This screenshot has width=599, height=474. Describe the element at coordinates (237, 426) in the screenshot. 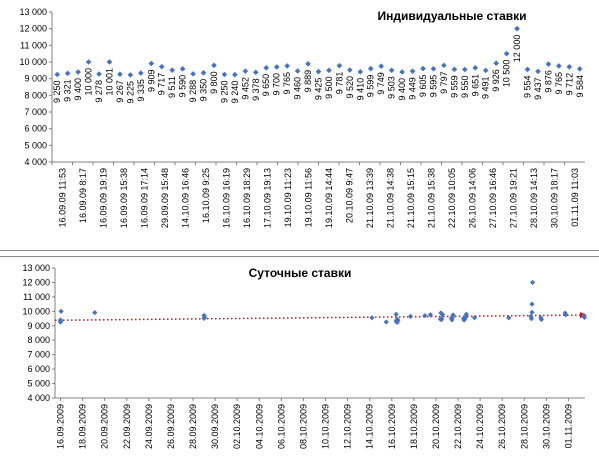

I see `x-tick-label: 02.10.2009` at that location.